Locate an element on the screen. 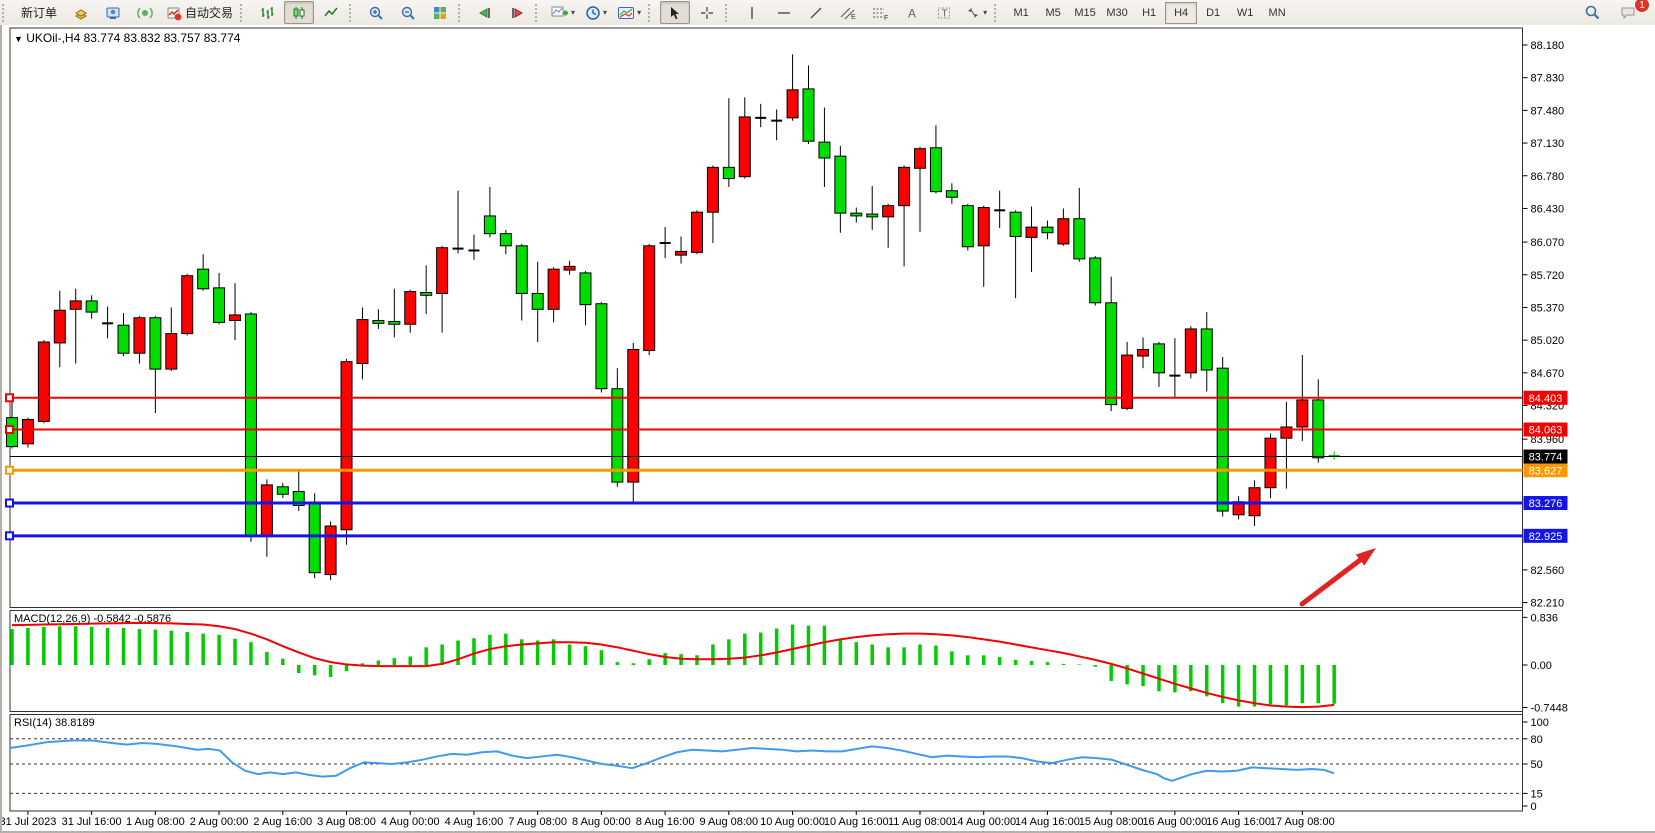 The width and height of the screenshot is (1655, 833). rsi-axis-label: 15 is located at coordinates (1537, 794).